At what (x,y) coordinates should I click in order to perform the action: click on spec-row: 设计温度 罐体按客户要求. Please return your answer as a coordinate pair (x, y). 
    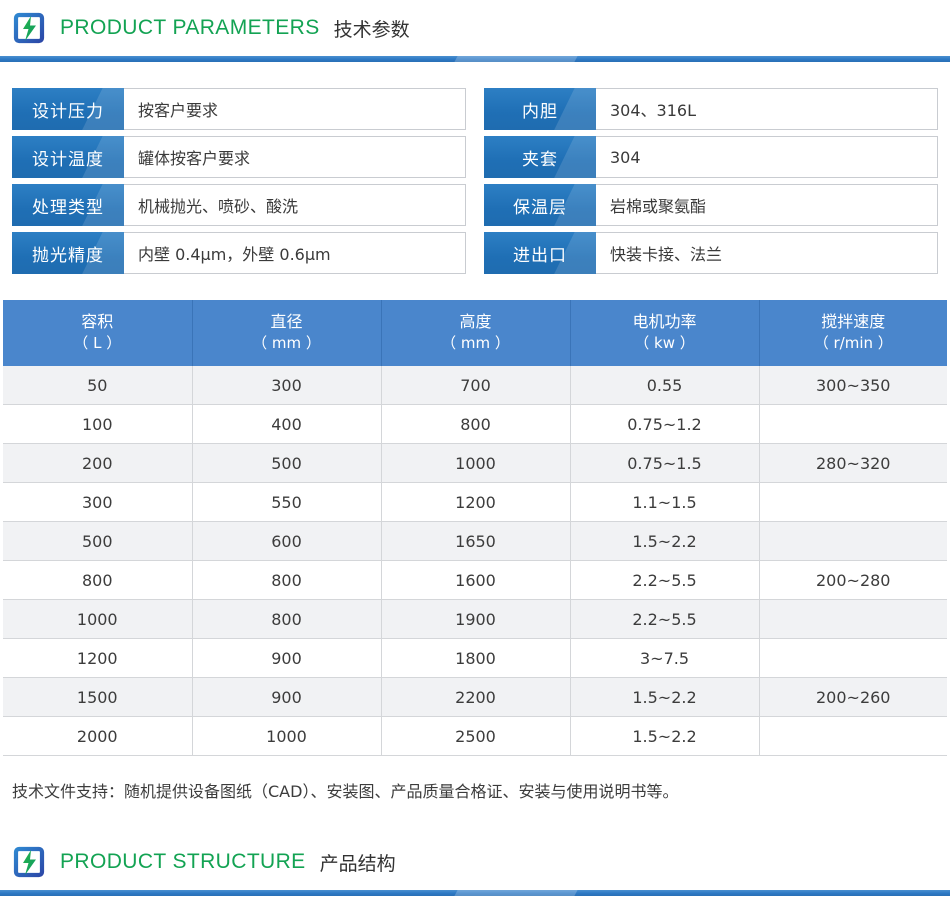
    Looking at the image, I should click on (239, 157).